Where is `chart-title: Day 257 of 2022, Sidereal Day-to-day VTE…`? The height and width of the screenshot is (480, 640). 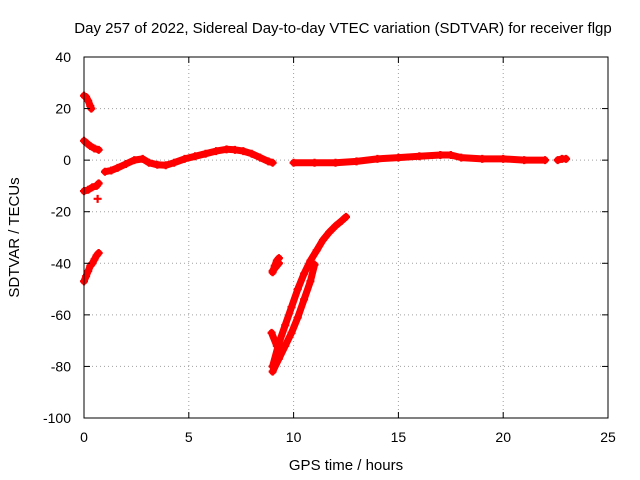 chart-title: Day 257 of 2022, Sidereal Day-to-day VTE… is located at coordinates (342, 28).